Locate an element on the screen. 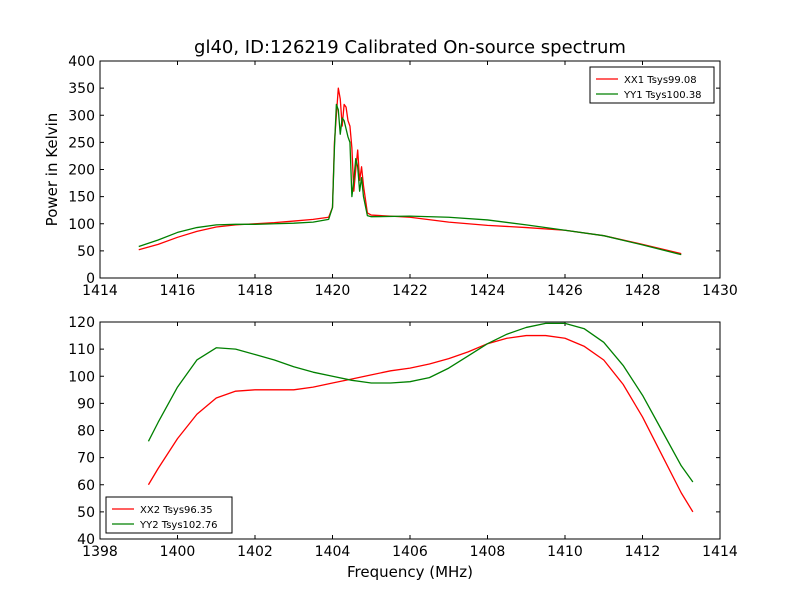  top-y-tick-label: 50 is located at coordinates (86, 252).